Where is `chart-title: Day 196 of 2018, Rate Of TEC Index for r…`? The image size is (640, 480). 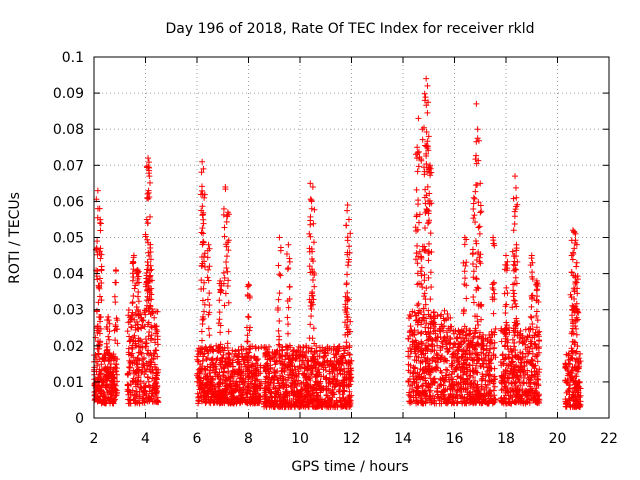
chart-title: Day 196 of 2018, Rate Of TEC Index for r… is located at coordinates (349, 29).